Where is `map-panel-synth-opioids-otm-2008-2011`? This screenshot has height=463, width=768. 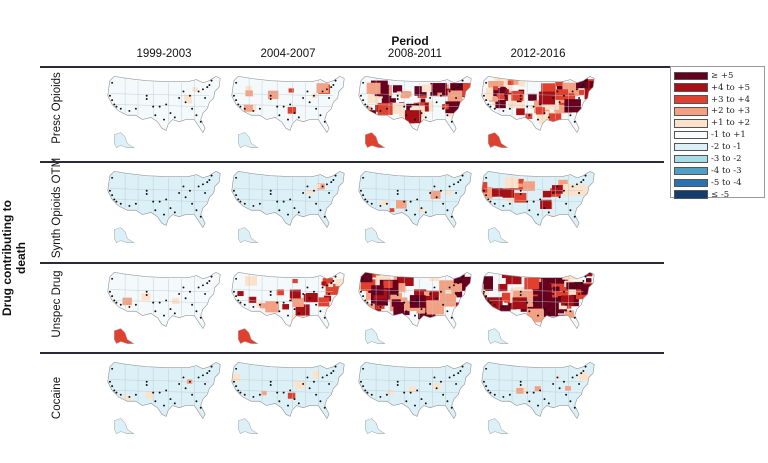 map-panel-synth-opioids-otm-2008-2011 is located at coordinates (415, 207).